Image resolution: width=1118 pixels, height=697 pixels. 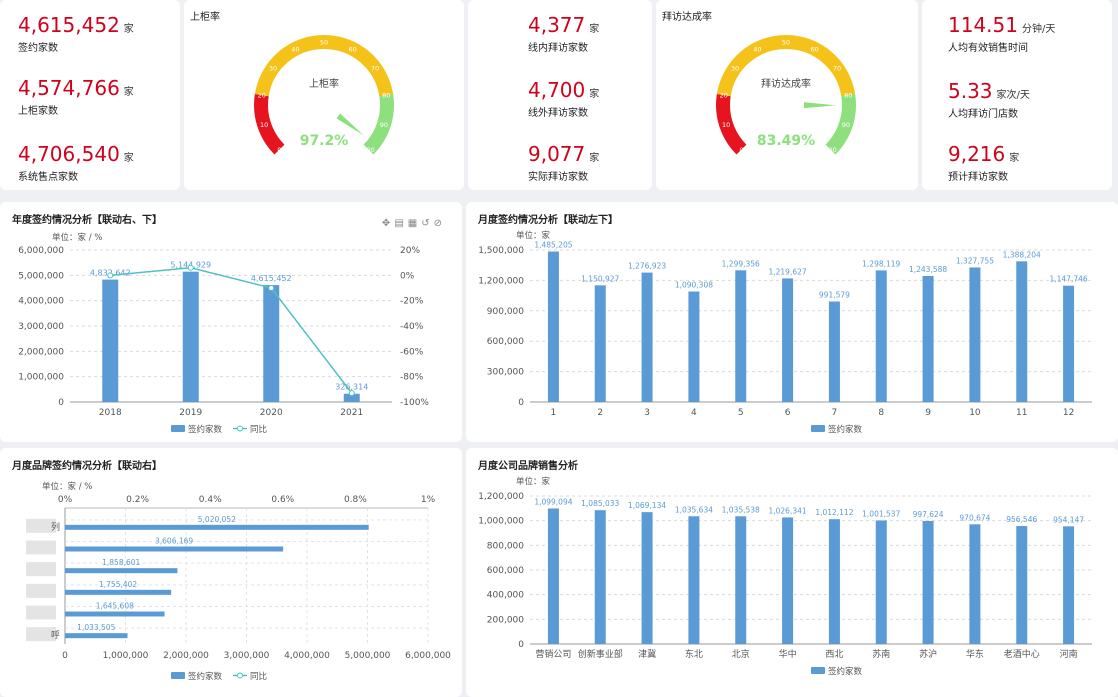 I want to click on kpi-label: 线外拜访家数, so click(x=558, y=113).